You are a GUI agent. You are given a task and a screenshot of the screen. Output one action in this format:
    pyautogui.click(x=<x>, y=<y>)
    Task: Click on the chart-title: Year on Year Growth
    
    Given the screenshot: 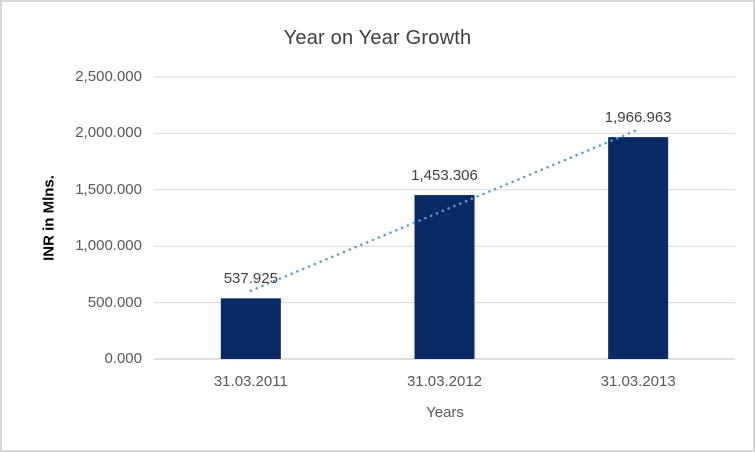 What is the action you would take?
    pyautogui.click(x=377, y=38)
    